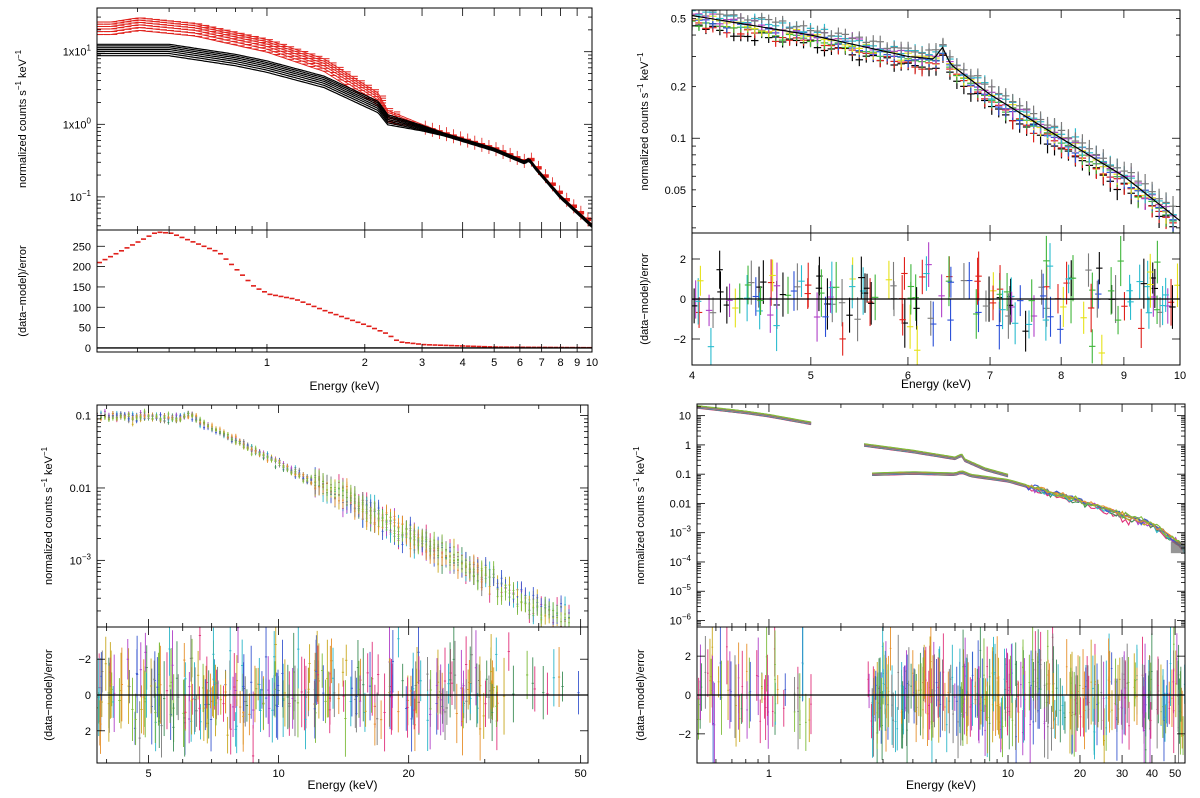 This screenshot has height=798, width=1200. Describe the element at coordinates (81, 196) in the screenshot. I see `y-tick-label: 10−1` at that location.